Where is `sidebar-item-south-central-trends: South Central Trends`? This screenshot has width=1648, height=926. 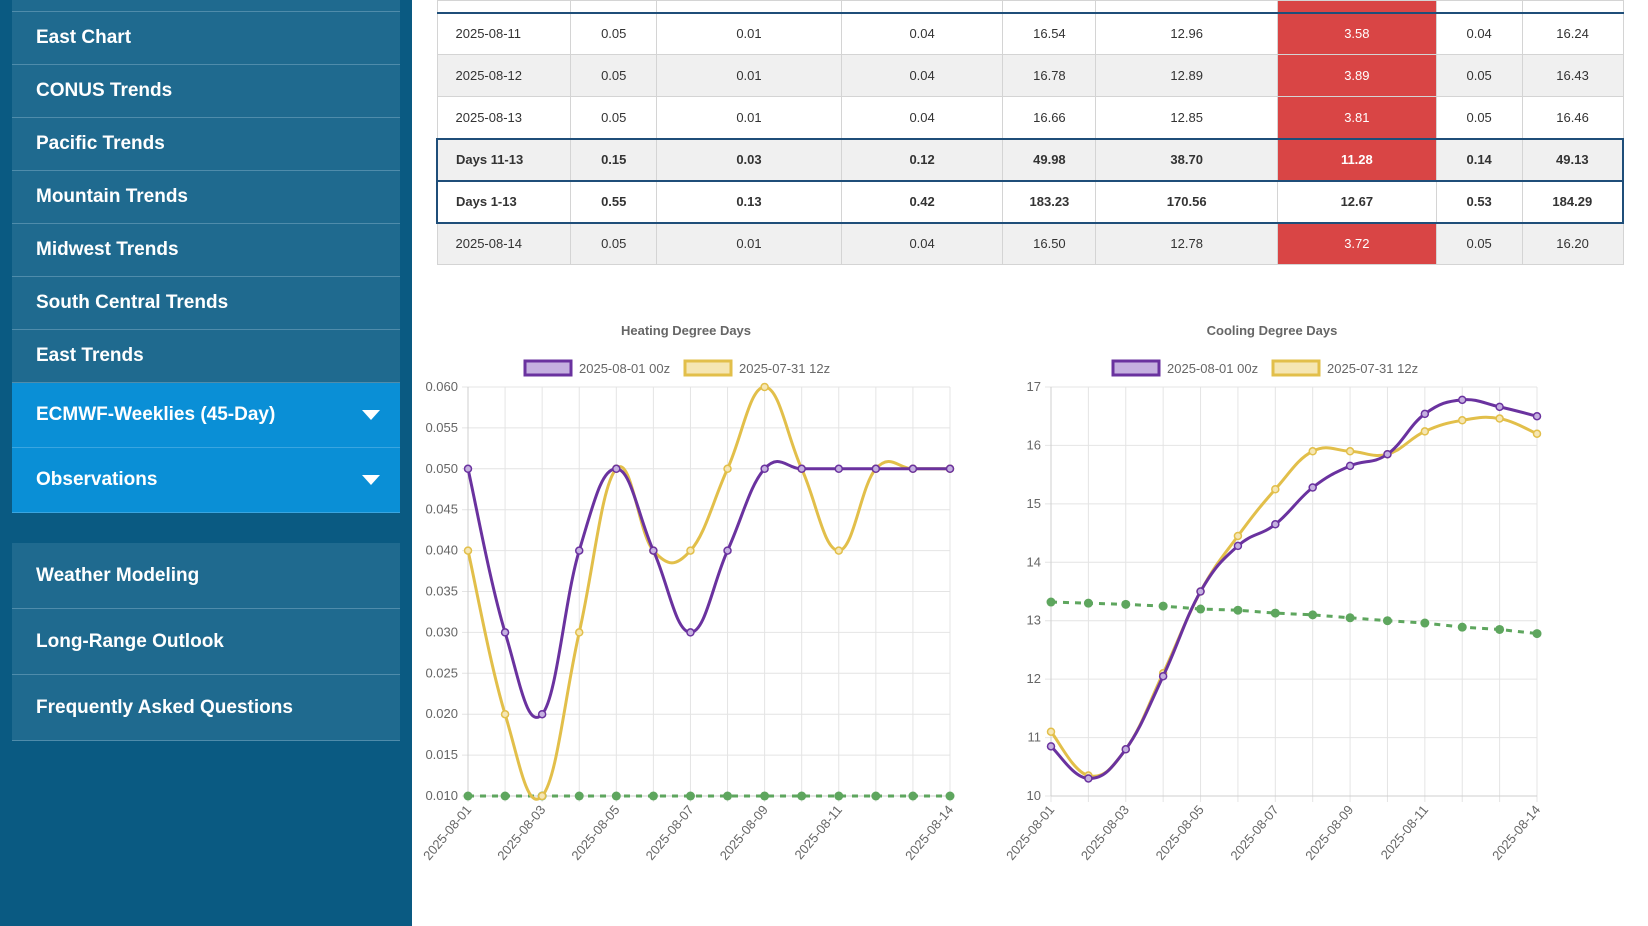
sidebar-item-south-central-trends: South Central Trends is located at coordinates (206, 303).